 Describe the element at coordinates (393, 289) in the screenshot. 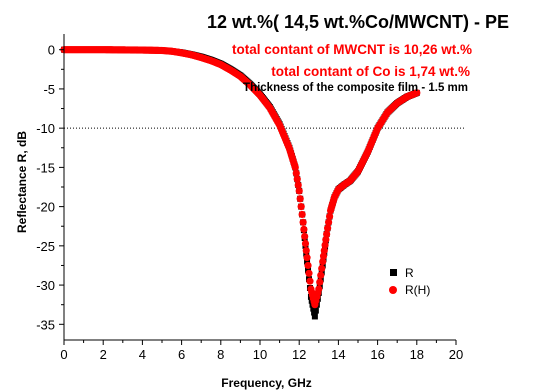

I see `legend-circle-marker` at that location.